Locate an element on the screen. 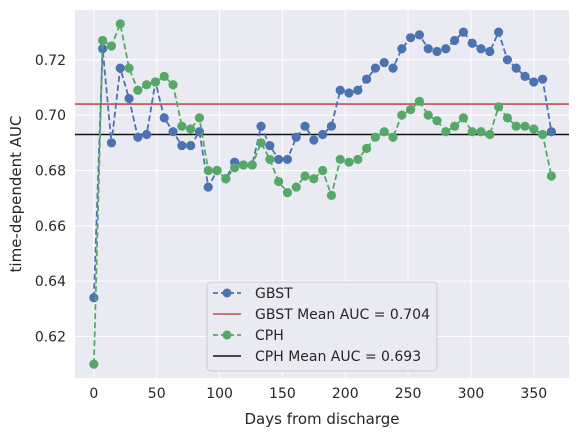  legend-cph-marker is located at coordinates (227, 335).